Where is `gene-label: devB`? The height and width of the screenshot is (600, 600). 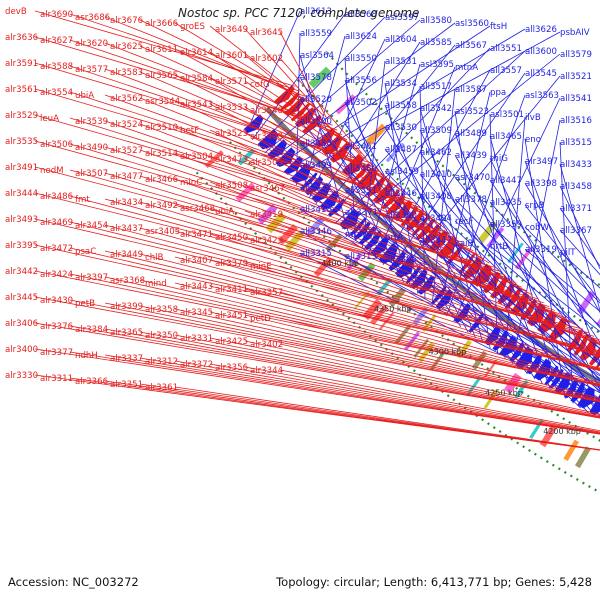
gene-label: devB is located at coordinates (16, 12).